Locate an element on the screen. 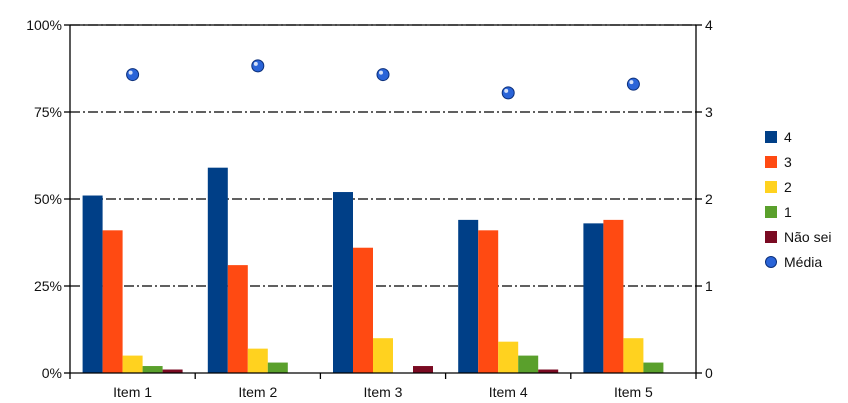 The image size is (848, 403). legend-label: Média is located at coordinates (803, 262).